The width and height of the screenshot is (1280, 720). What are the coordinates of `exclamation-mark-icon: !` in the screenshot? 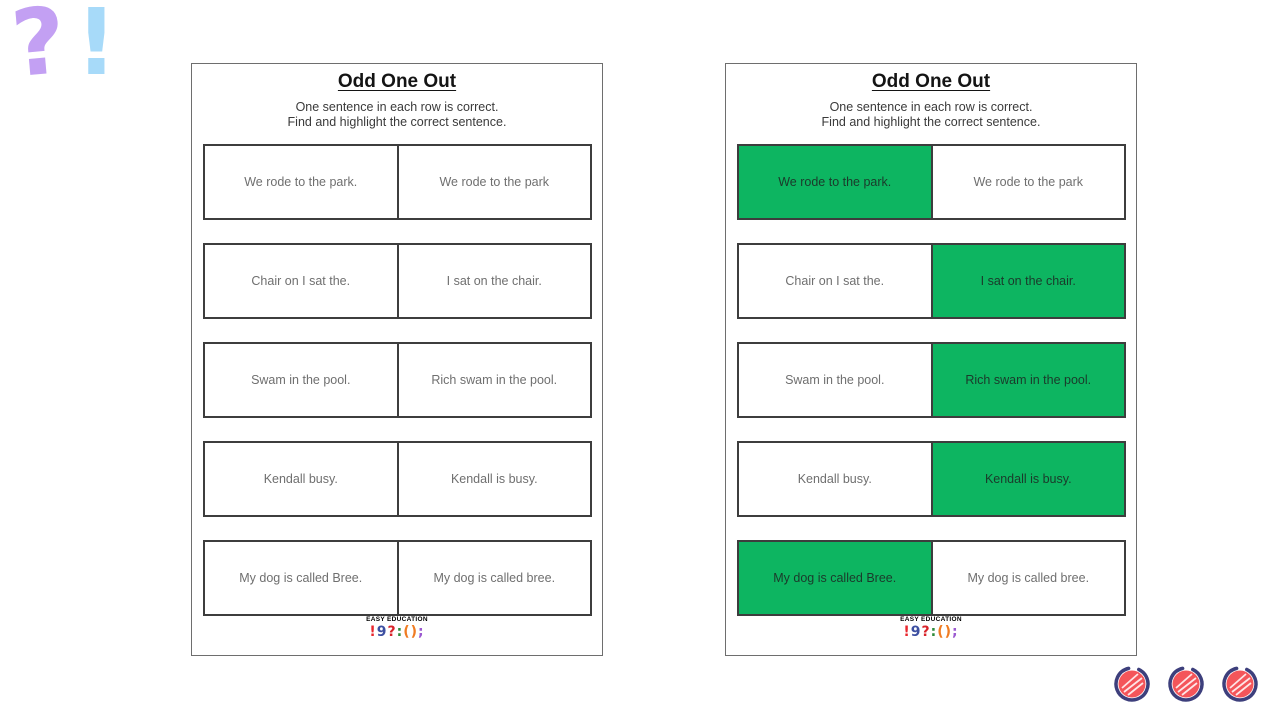 It's located at (96, 48).